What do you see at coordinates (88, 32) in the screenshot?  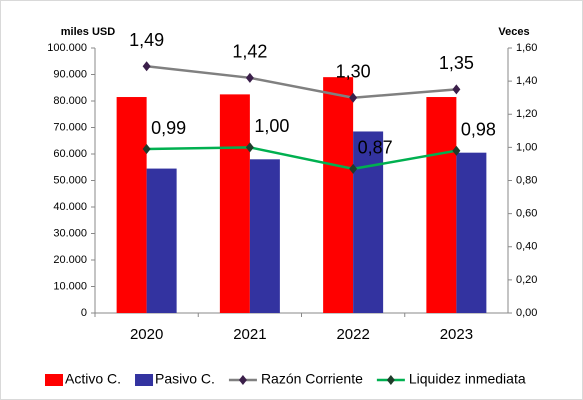 I see `y-axis-title: miles USD` at bounding box center [88, 32].